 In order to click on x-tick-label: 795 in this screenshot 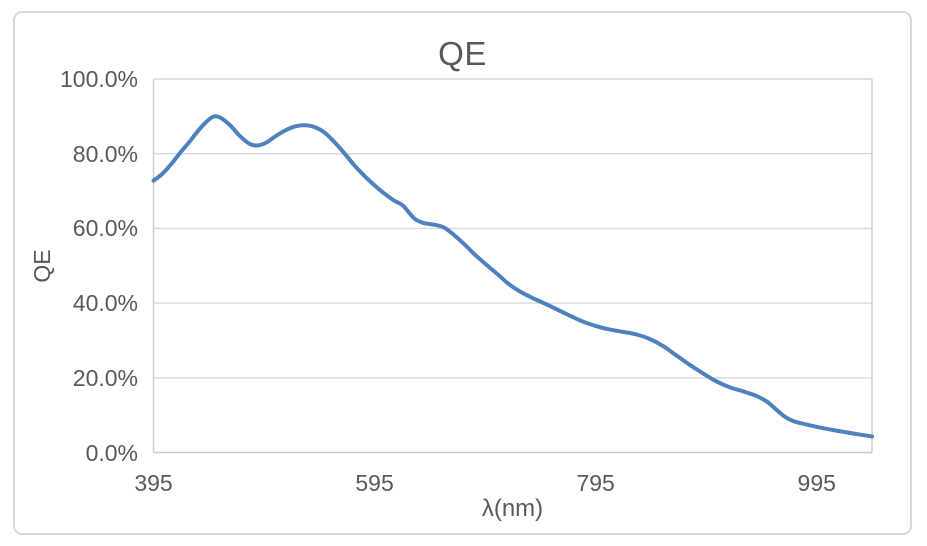, I will do `click(595, 483)`.